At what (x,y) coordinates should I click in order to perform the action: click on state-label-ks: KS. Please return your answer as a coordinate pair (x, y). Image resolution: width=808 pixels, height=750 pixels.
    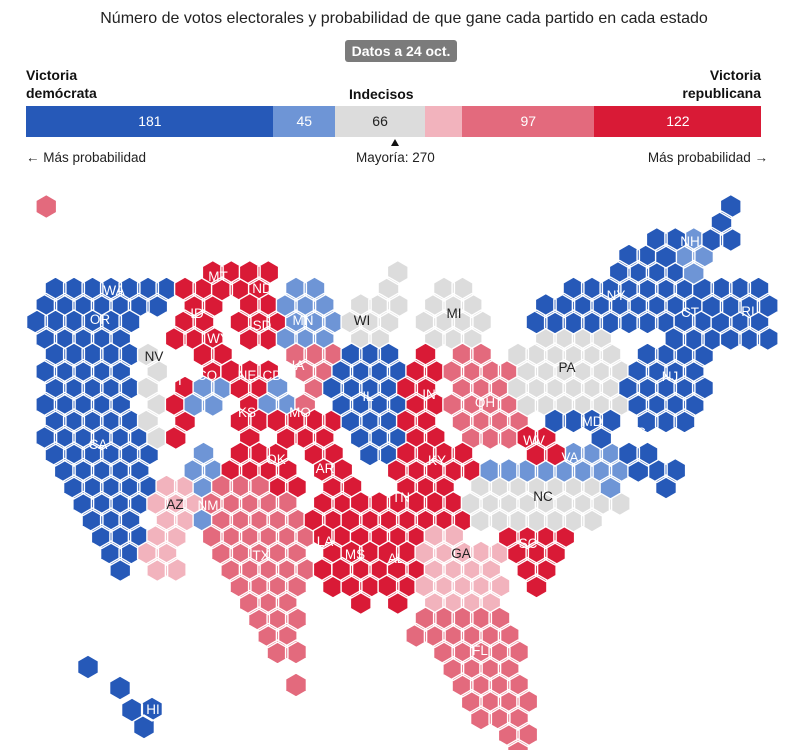
    Looking at the image, I should click on (247, 412).